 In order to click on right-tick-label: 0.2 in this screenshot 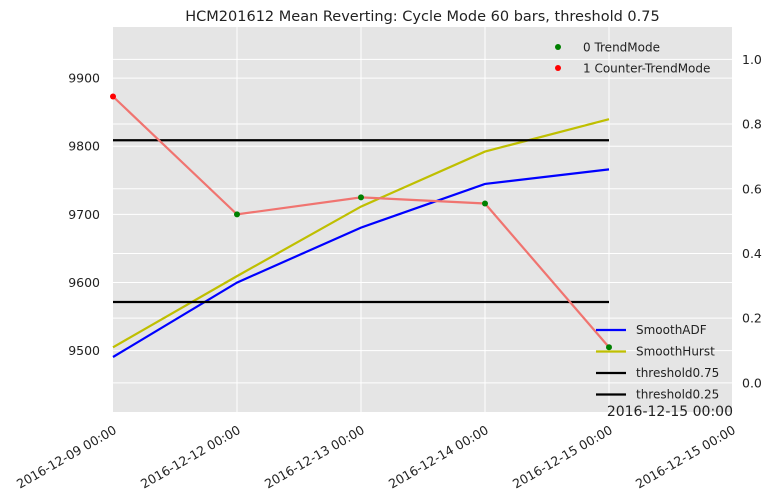, I will do `click(752, 318)`.